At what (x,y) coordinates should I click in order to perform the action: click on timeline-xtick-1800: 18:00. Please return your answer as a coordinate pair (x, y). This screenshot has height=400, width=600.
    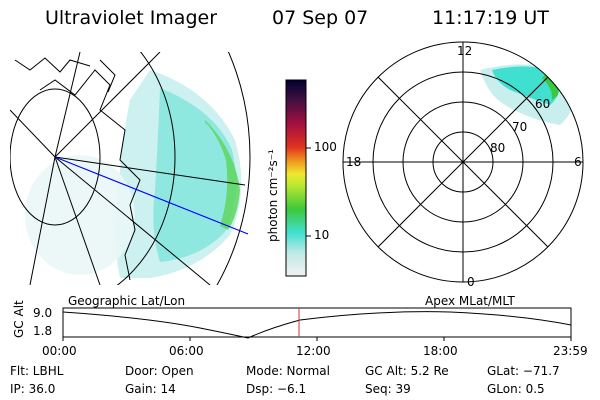
    Looking at the image, I should click on (440, 351).